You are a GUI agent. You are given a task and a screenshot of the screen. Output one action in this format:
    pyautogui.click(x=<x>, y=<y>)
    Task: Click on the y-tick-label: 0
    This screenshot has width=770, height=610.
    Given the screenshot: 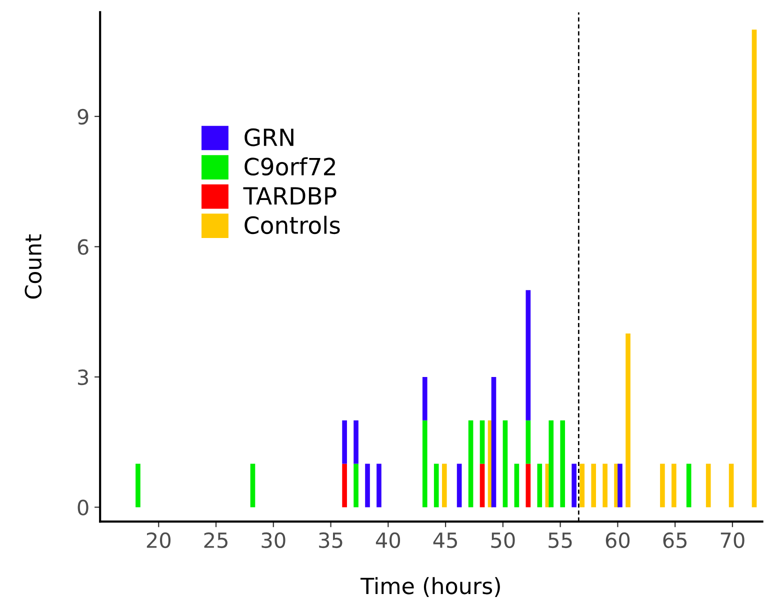 What is the action you would take?
    pyautogui.click(x=83, y=508)
    